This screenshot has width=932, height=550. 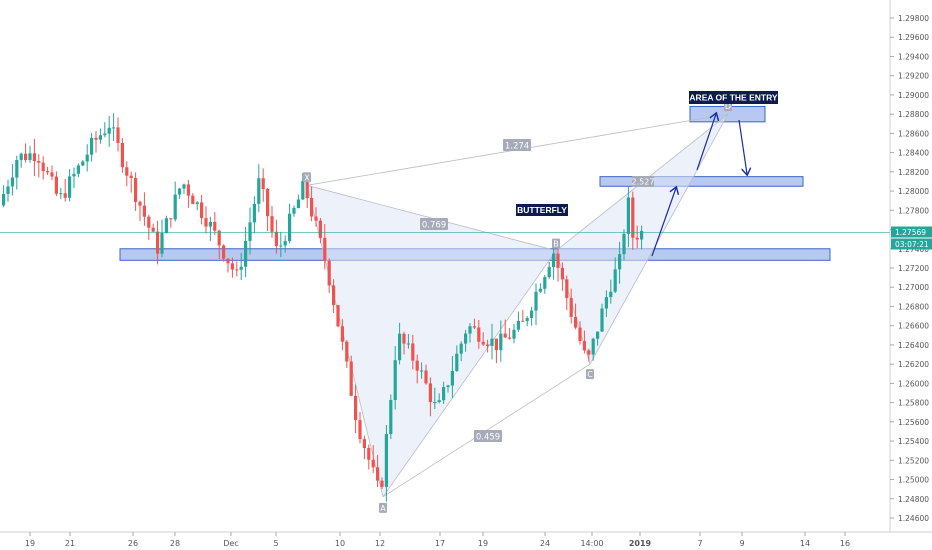 I want to click on y-tick-label: 1.24800, so click(x=913, y=499).